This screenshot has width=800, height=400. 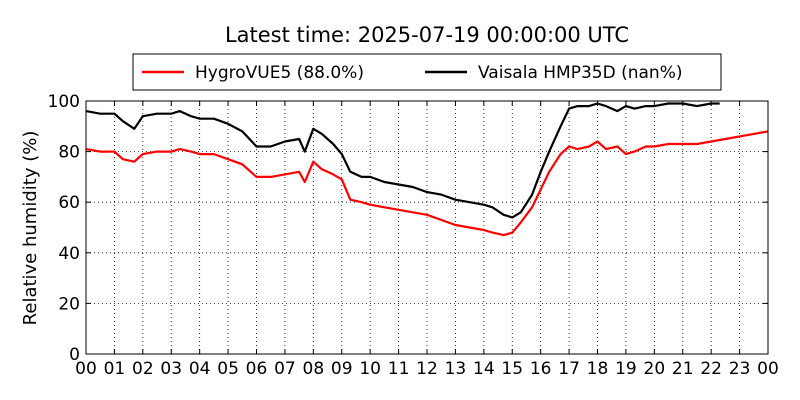 What do you see at coordinates (427, 72) in the screenshot?
I see `legend: HygroVUE5 (88.0%) Vaisala HMP35D (nan%)` at bounding box center [427, 72].